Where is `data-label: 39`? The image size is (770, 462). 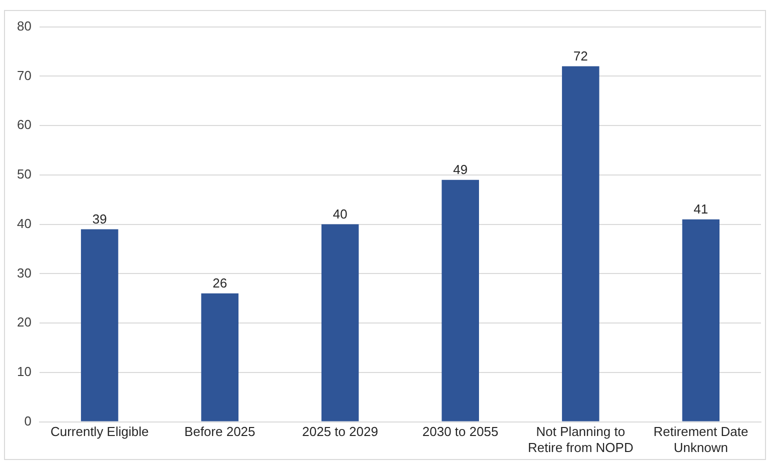 data-label: 39 is located at coordinates (99, 218).